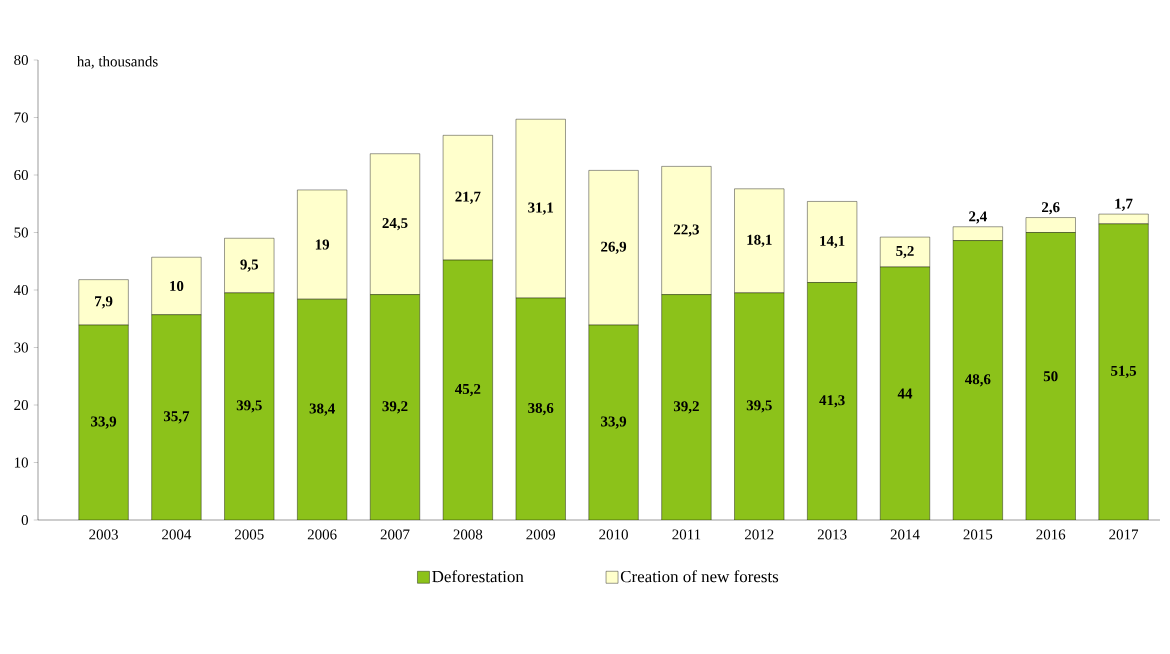  Describe the element at coordinates (395, 224) in the screenshot. I see `data-label: 24,5` at that location.